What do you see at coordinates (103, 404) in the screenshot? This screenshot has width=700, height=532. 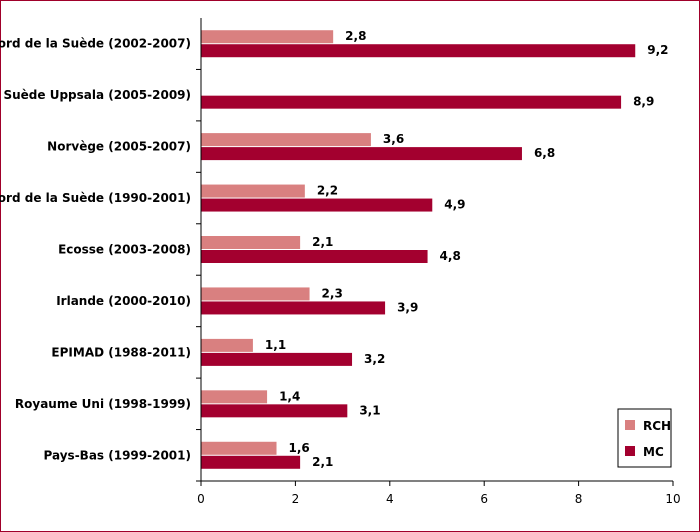 I see `category-label: Royaume Uni (1998-1999)` at bounding box center [103, 404].